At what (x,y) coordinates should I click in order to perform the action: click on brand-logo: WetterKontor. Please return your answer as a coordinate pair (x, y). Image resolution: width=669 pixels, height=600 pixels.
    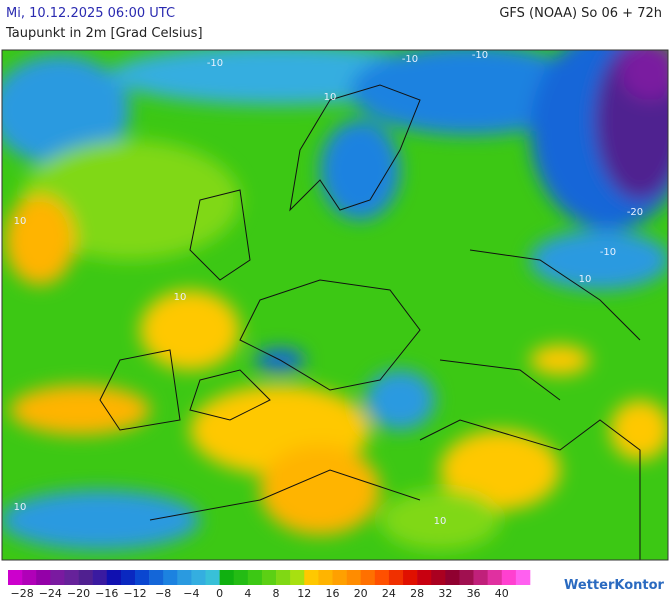
    Looking at the image, I should click on (614, 585).